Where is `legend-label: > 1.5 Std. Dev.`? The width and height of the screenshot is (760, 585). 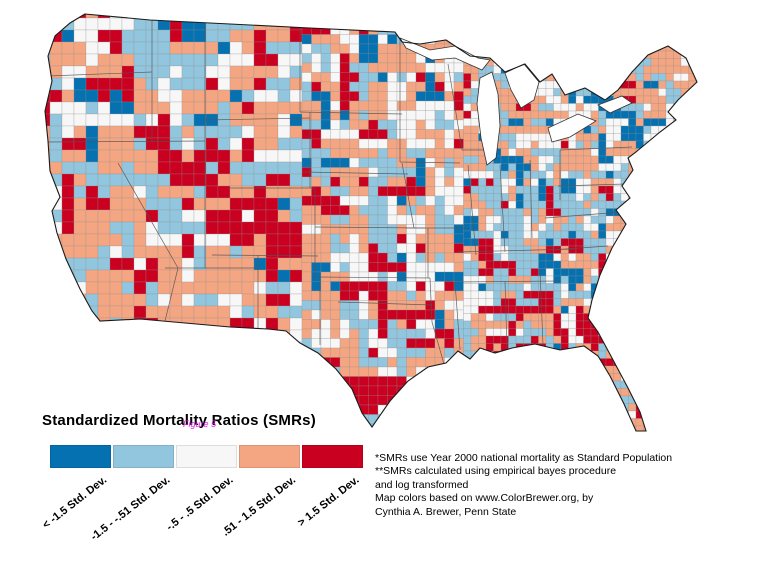
legend-label: > 1.5 Std. Dev. is located at coordinates (328, 502).